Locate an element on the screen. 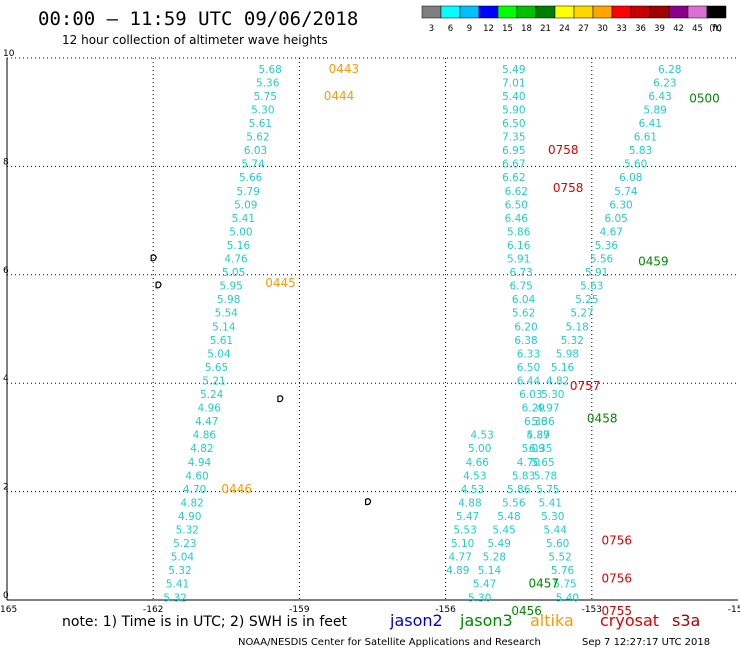 This screenshot has width=740, height=650. swh-value: 6.30 is located at coordinates (620, 205).